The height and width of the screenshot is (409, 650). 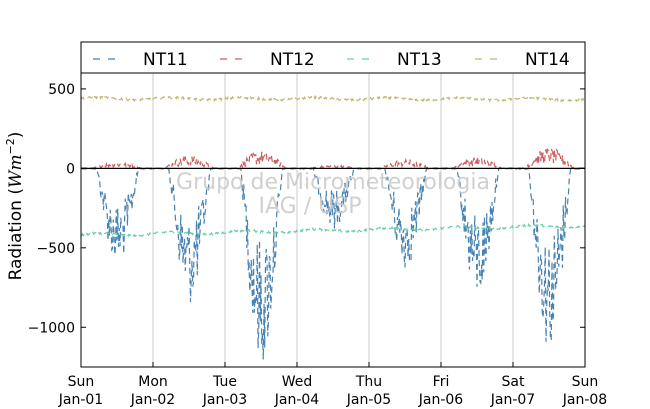 What do you see at coordinates (297, 400) in the screenshot?
I see `x-tick-label-date: Jan-04` at bounding box center [297, 400].